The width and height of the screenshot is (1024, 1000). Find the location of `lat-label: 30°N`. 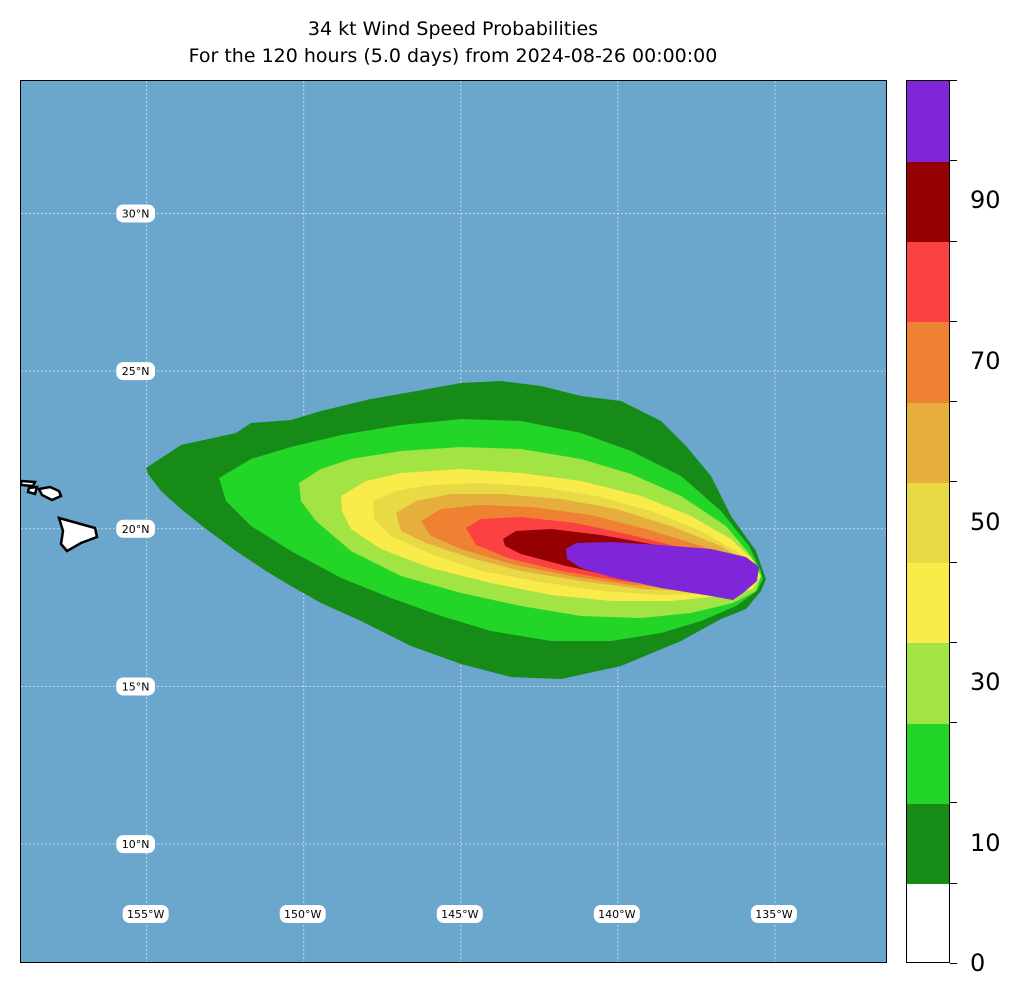

lat-label: 30°N is located at coordinates (136, 213).